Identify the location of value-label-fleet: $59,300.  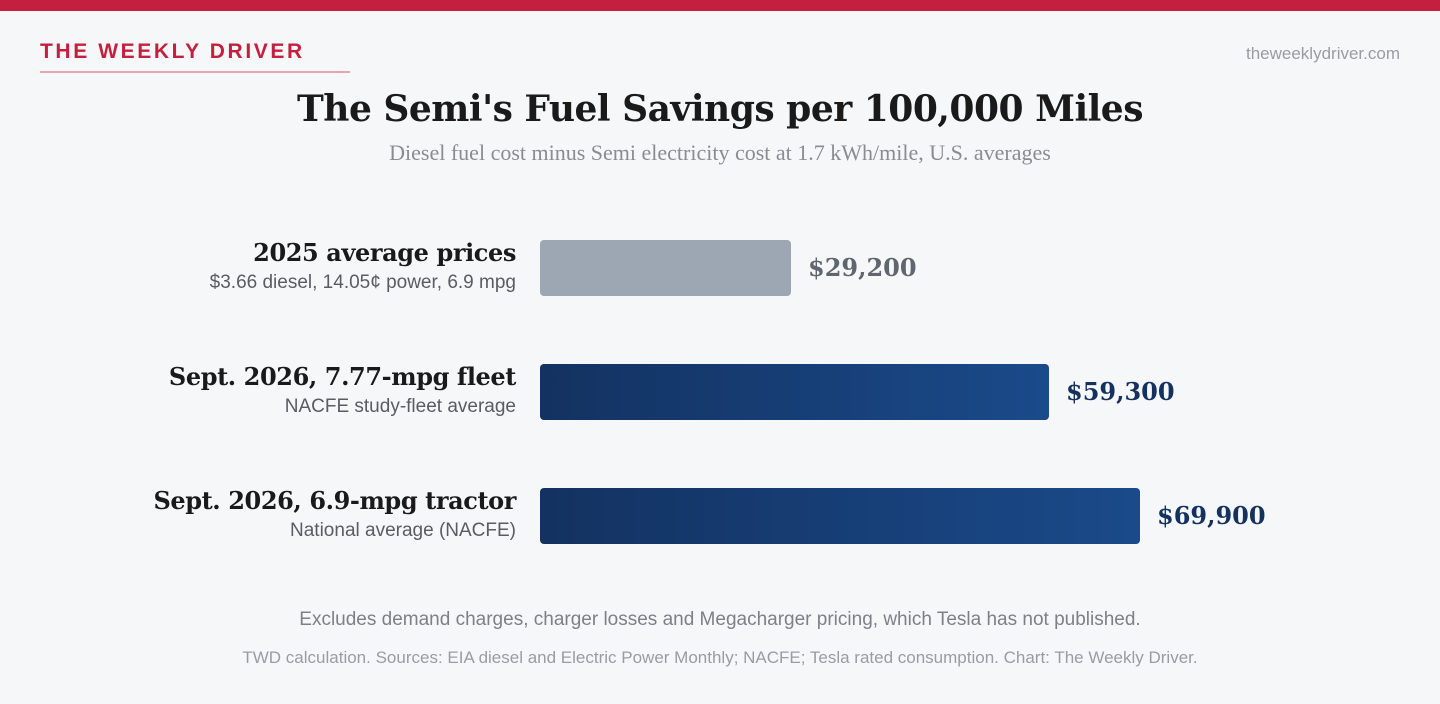
(1120, 391).